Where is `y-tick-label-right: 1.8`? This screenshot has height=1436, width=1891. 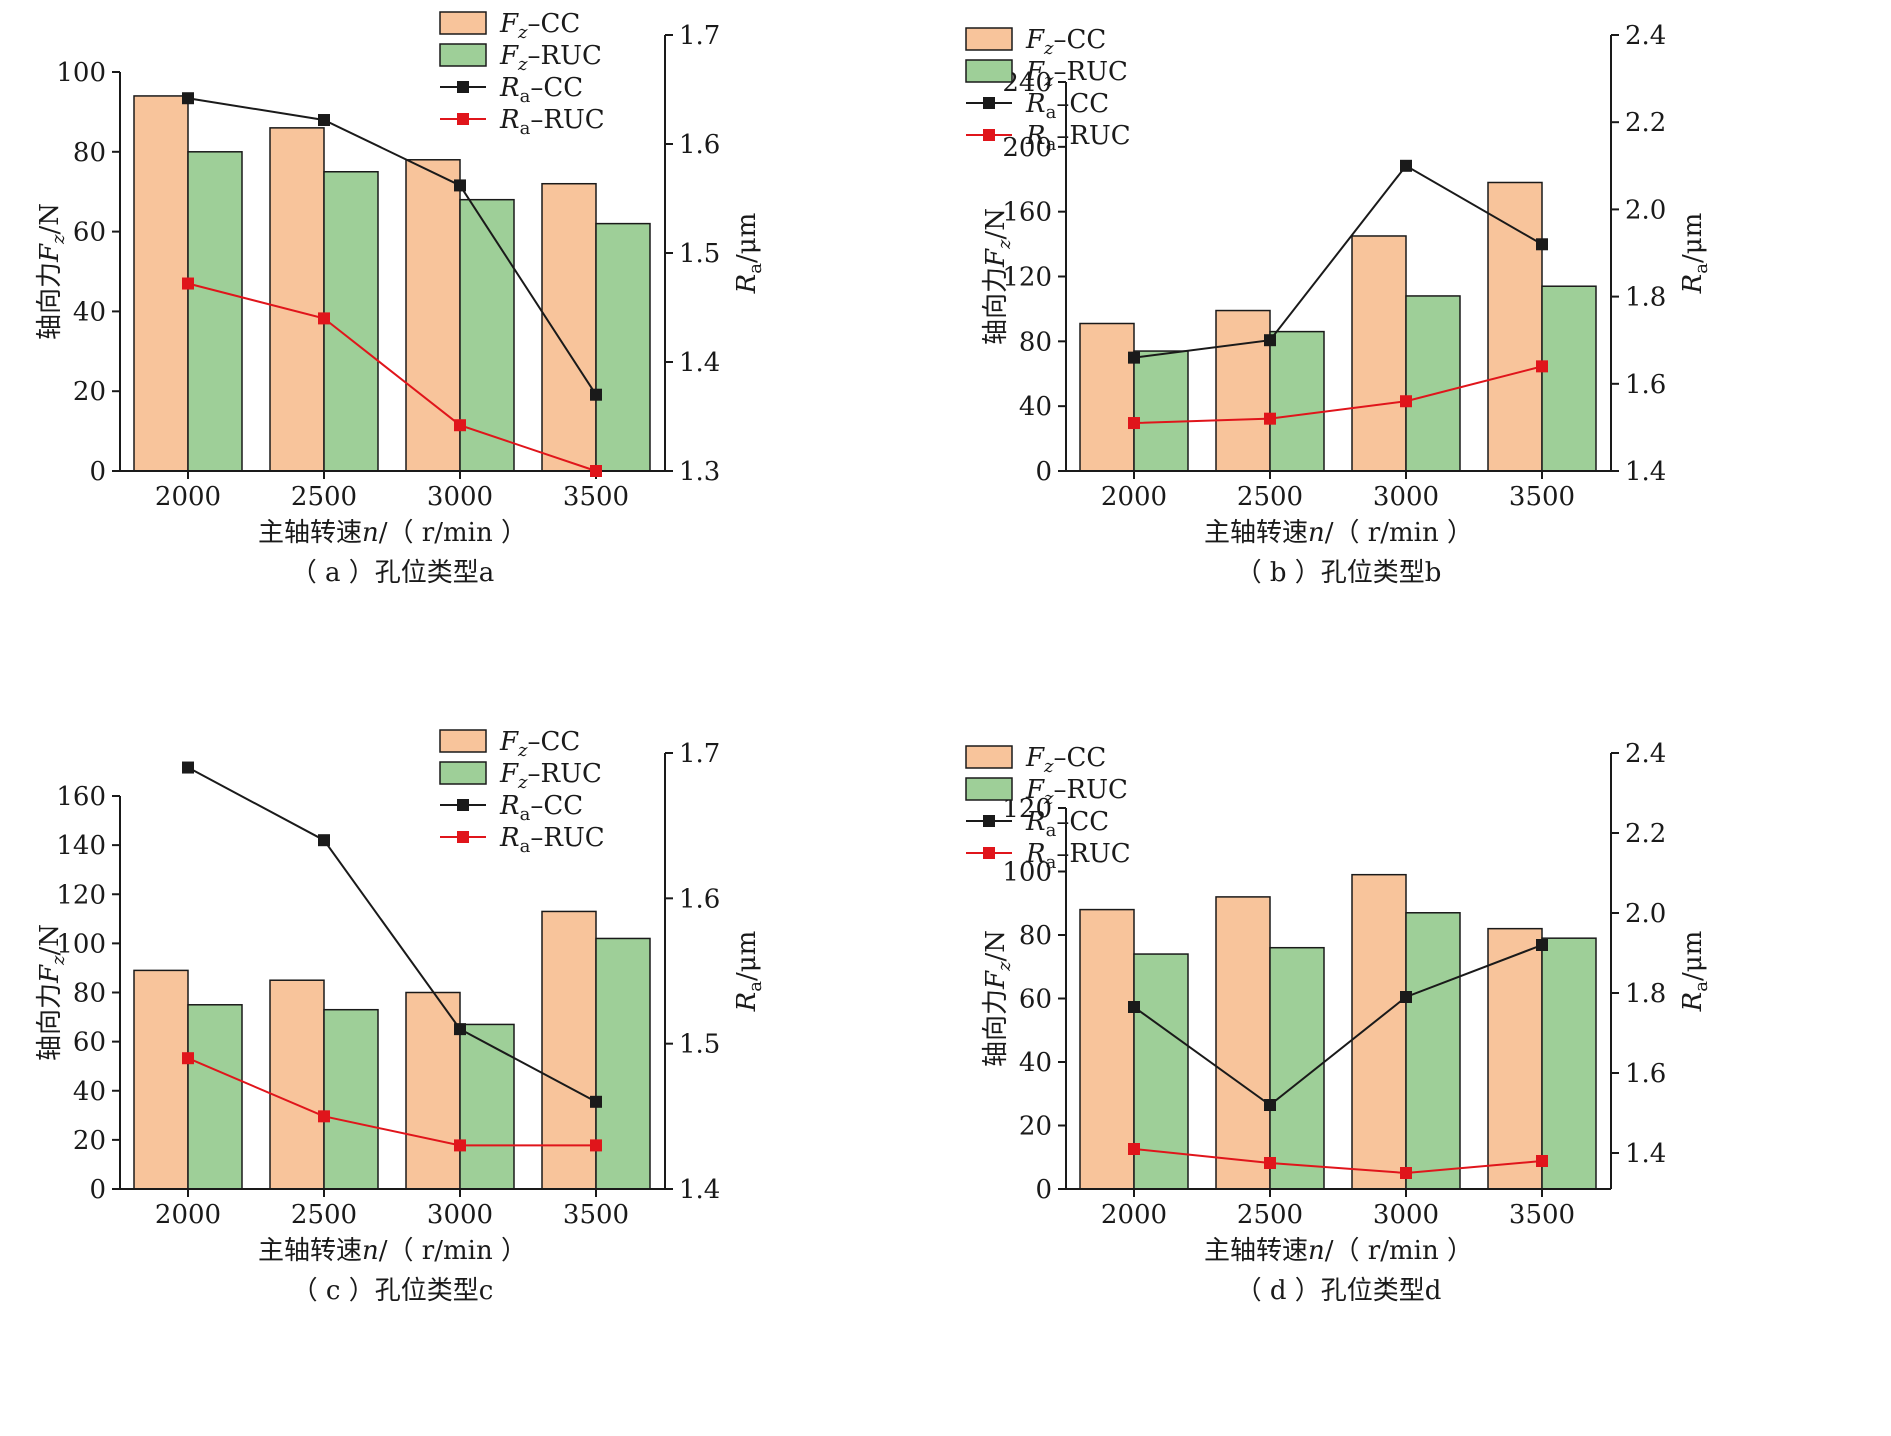 y-tick-label-right: 1.8 is located at coordinates (1645, 298).